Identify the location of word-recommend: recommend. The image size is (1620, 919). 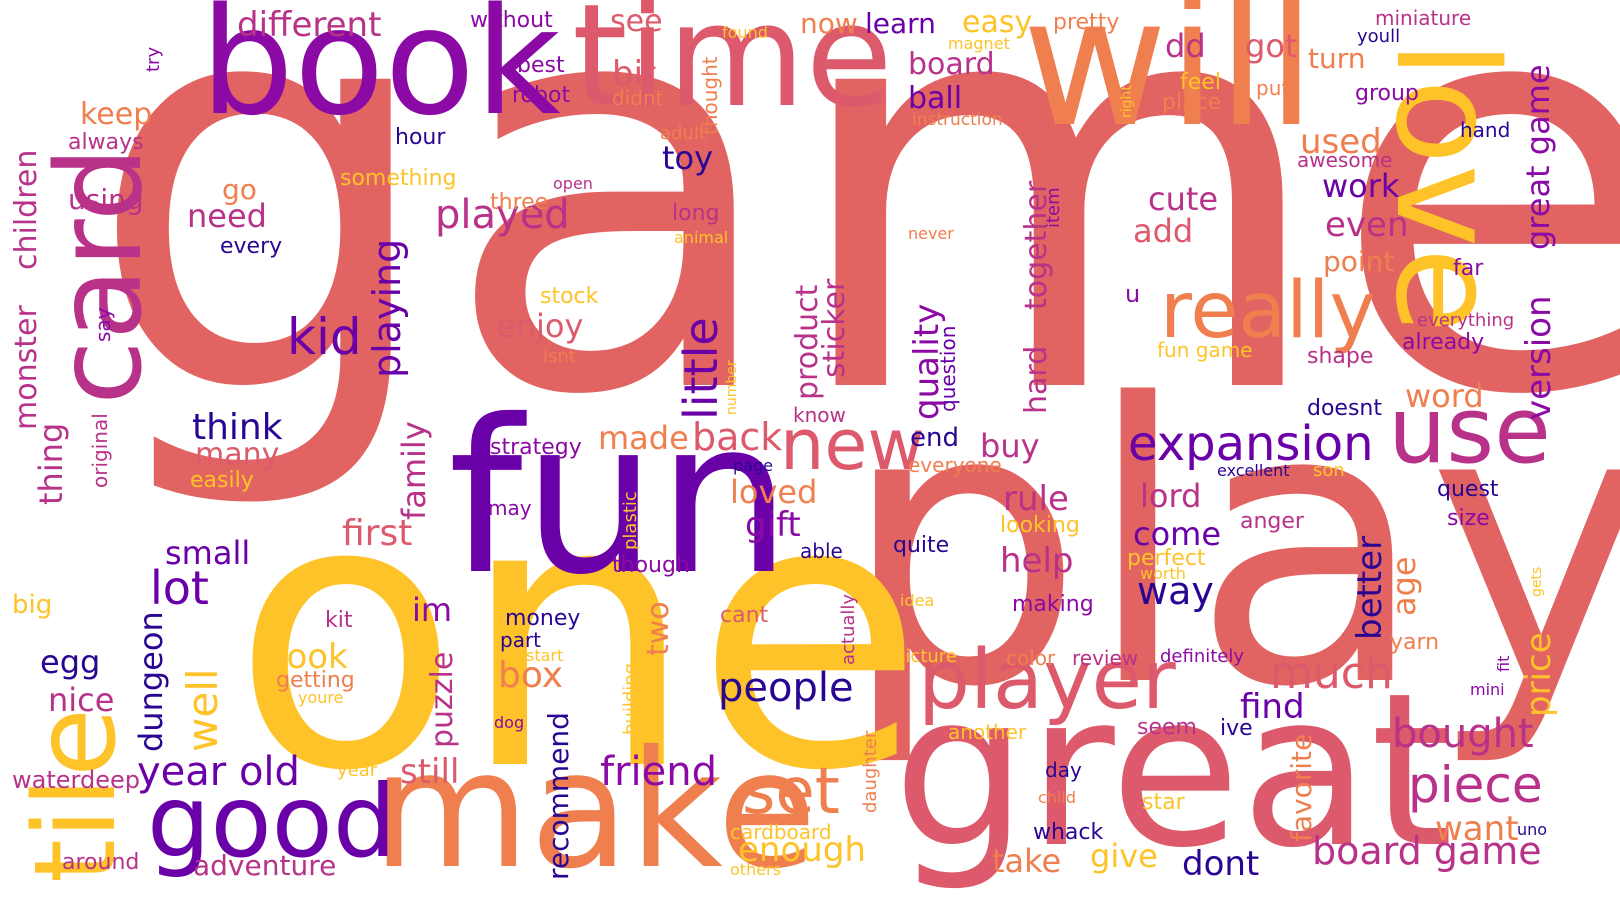
(558, 796).